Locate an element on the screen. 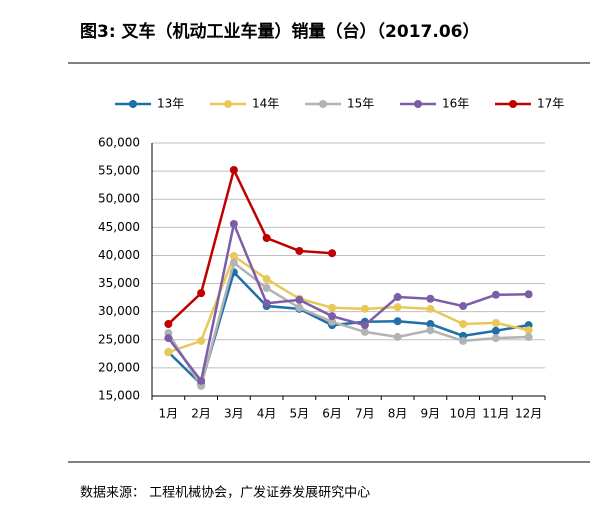 This screenshot has width=607, height=523. y-tick-label: 50,000 is located at coordinates (119, 199).